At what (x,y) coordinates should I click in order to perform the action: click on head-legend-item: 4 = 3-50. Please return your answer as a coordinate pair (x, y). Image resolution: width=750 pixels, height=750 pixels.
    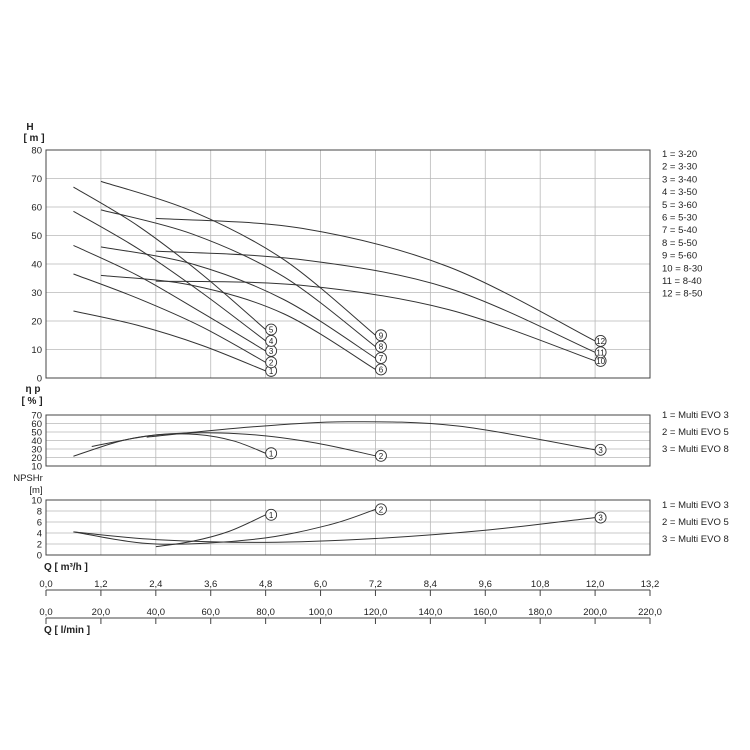
    Looking at the image, I should click on (679, 192).